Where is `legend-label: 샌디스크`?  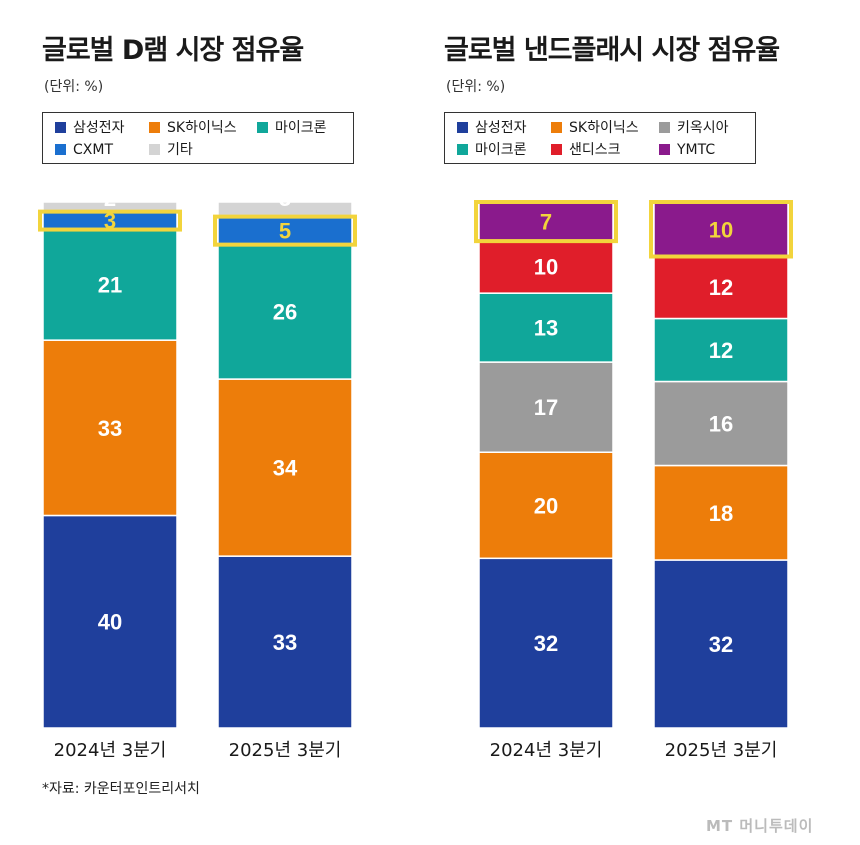 legend-label: 샌디스크 is located at coordinates (595, 150).